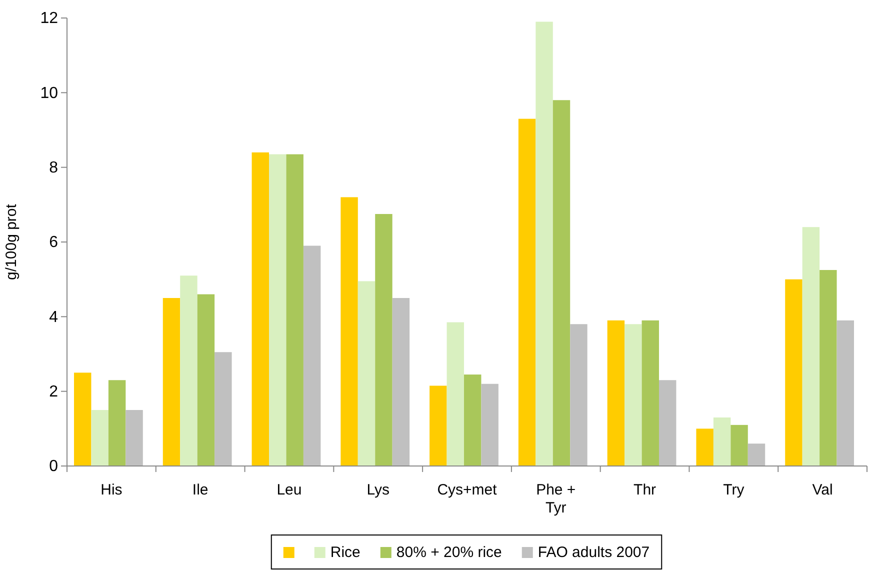 The image size is (877, 577). I want to click on x-tick-label: Lys, so click(378, 490).